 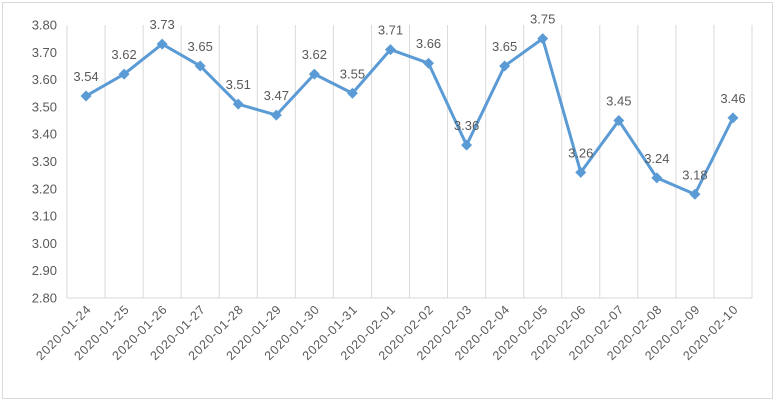 I want to click on y-tick-label: 3.10, so click(x=44, y=216).